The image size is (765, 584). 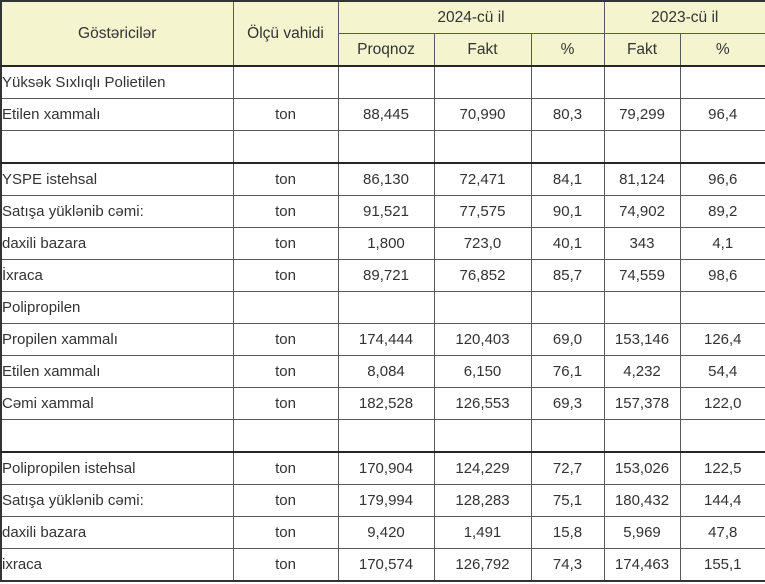 What do you see at coordinates (642, 50) in the screenshot?
I see `subheader-fakt-2023: Fakt` at bounding box center [642, 50].